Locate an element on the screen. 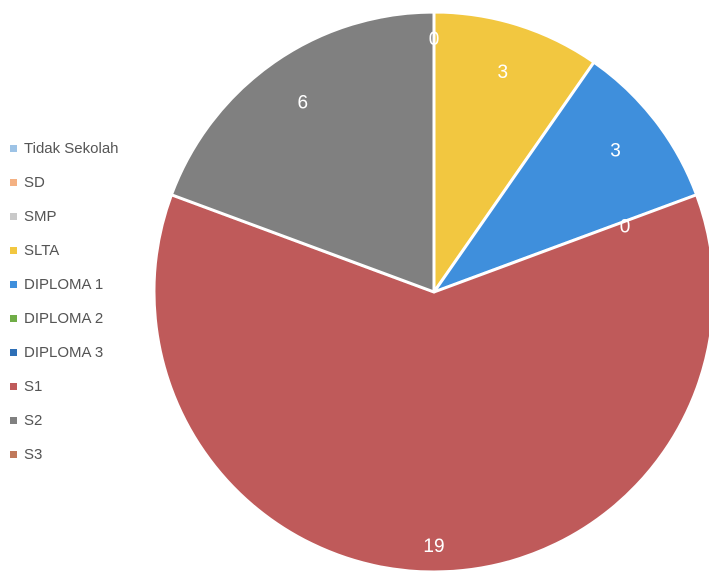  legend-item-smp: SMP is located at coordinates (64, 216).